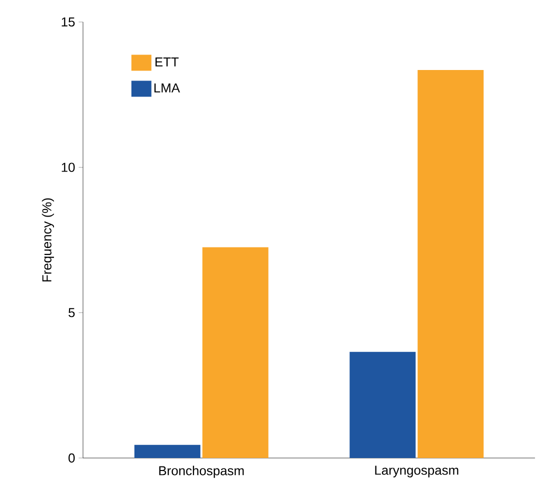 Image resolution: width=544 pixels, height=490 pixels. Describe the element at coordinates (48, 240) in the screenshot. I see `y-axis-title: Frequency (%)` at that location.